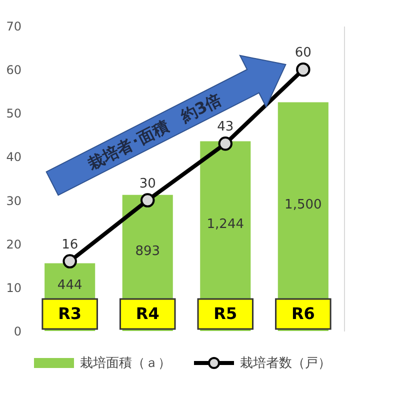 The height and width of the screenshot is (413, 403). Describe the element at coordinates (14, 70) in the screenshot. I see `y-tick-label: 60` at that location.